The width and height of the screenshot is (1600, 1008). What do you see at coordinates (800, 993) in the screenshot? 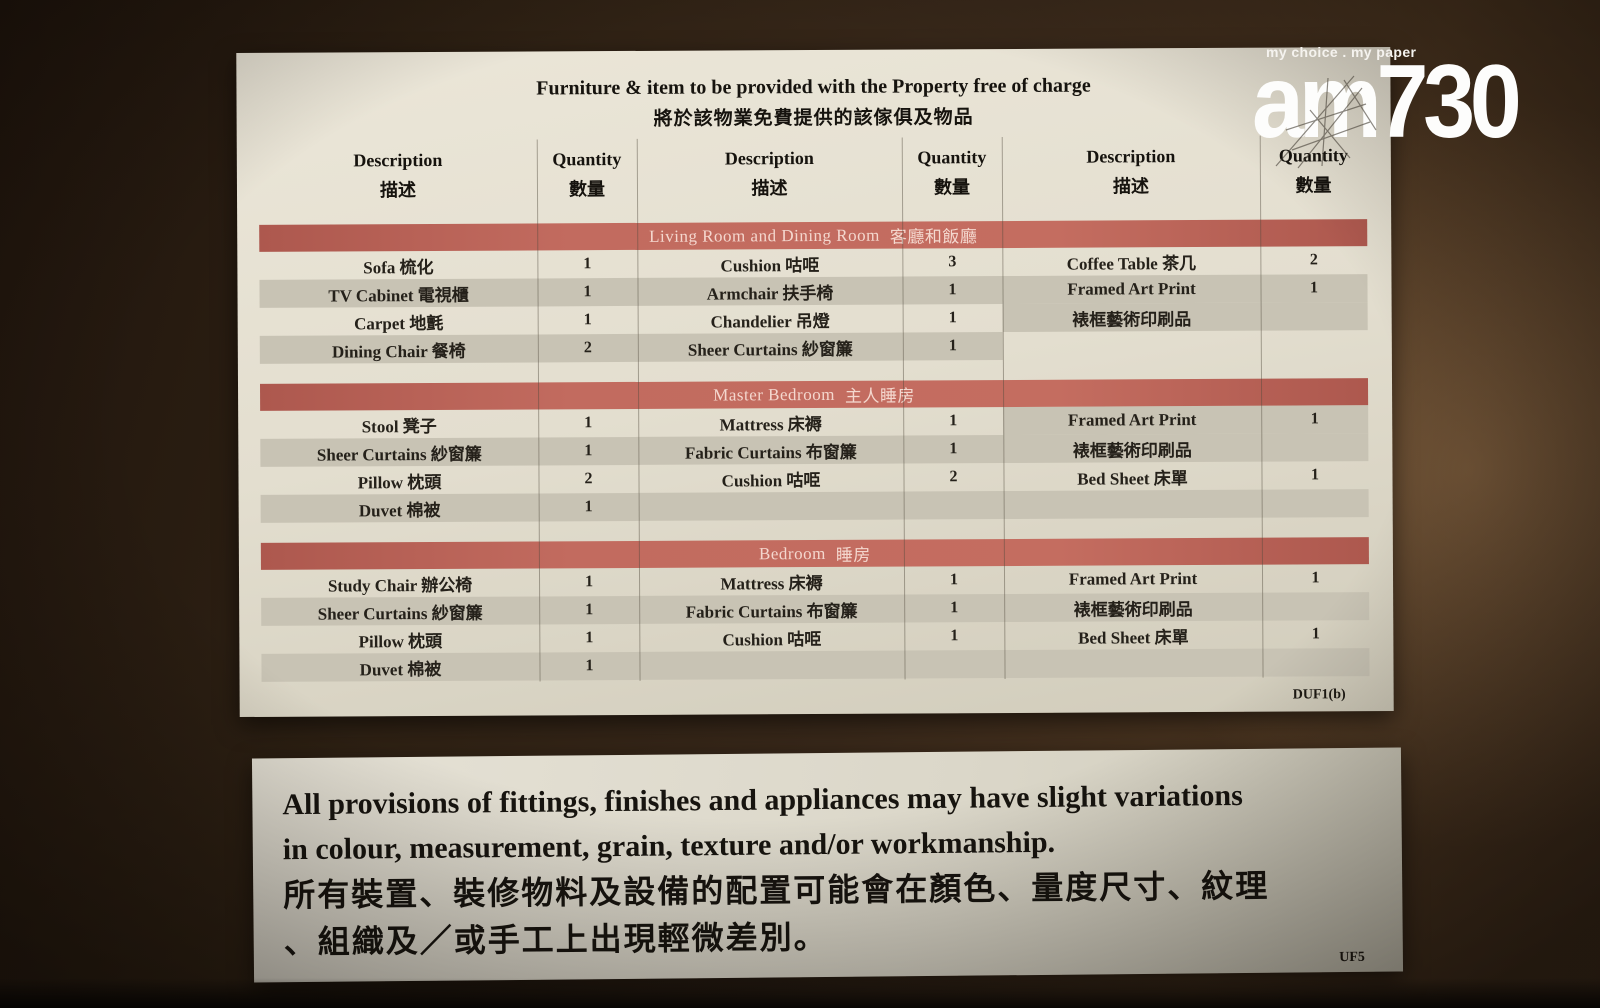
I see `bottom-shadow` at bounding box center [800, 993].